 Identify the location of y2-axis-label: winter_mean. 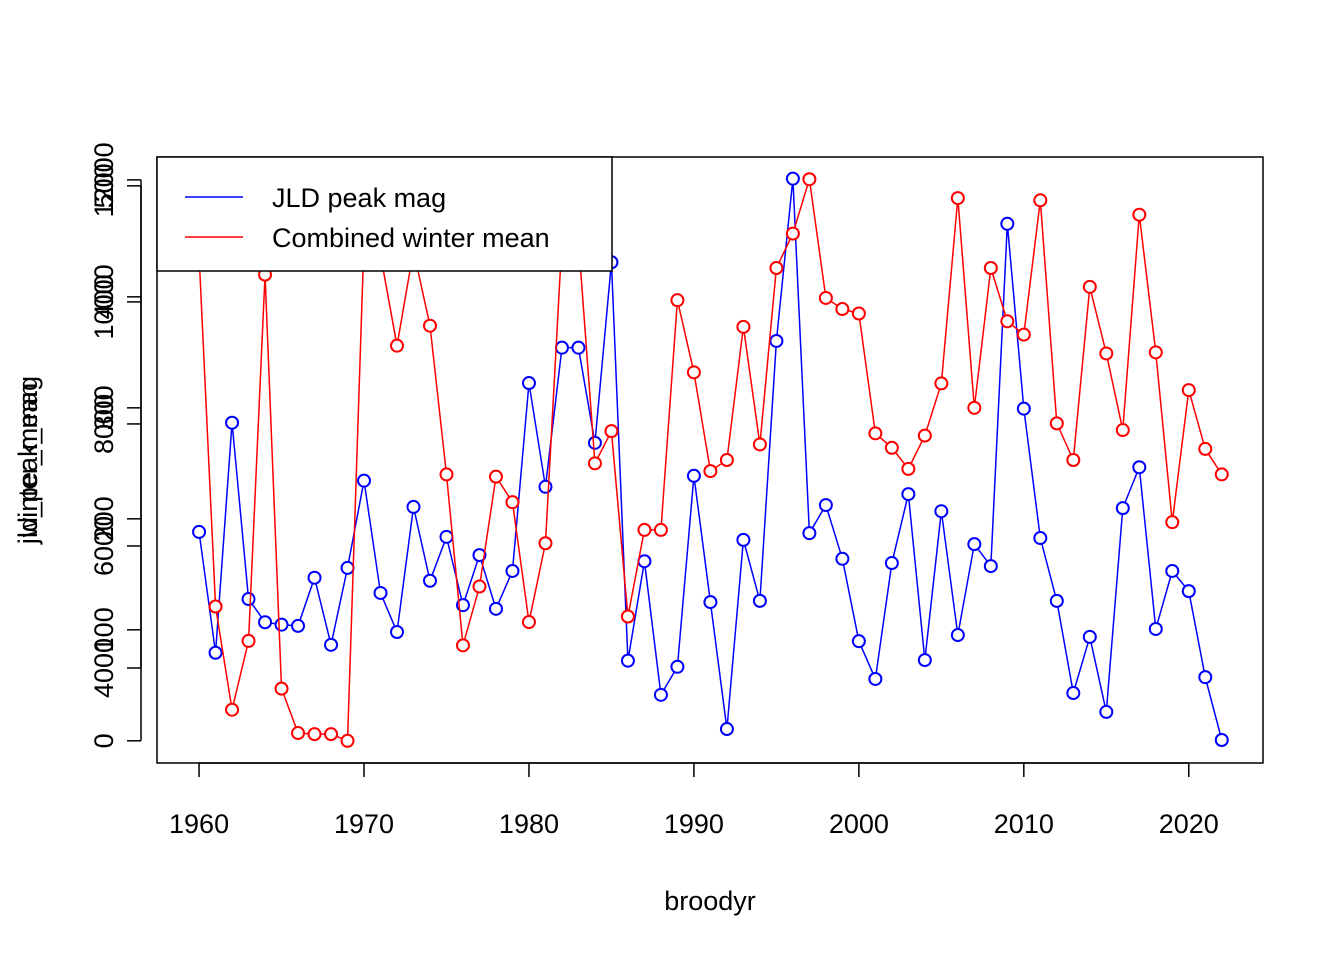
(28, 461).